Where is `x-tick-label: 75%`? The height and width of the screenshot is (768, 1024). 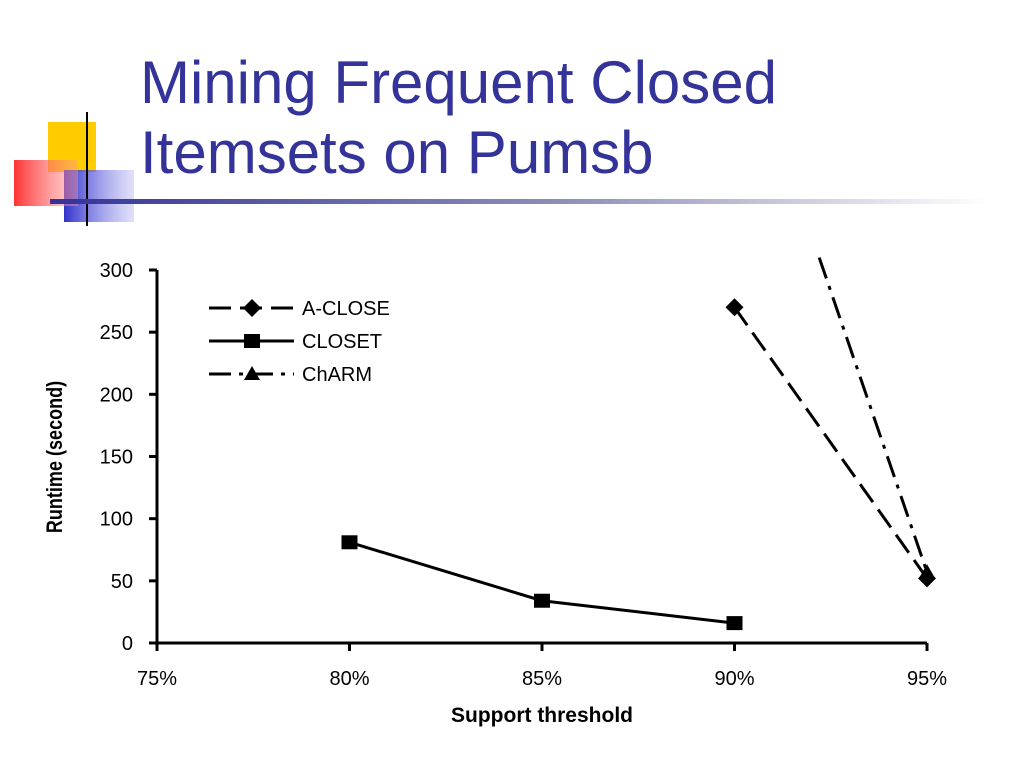
x-tick-label: 75% is located at coordinates (157, 679).